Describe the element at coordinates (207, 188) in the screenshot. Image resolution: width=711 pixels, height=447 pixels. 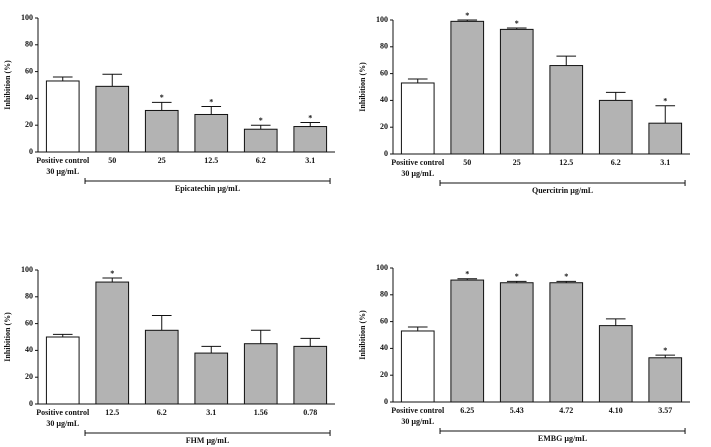
I see `x-axis-label: Epicatechin µg/mL` at that location.